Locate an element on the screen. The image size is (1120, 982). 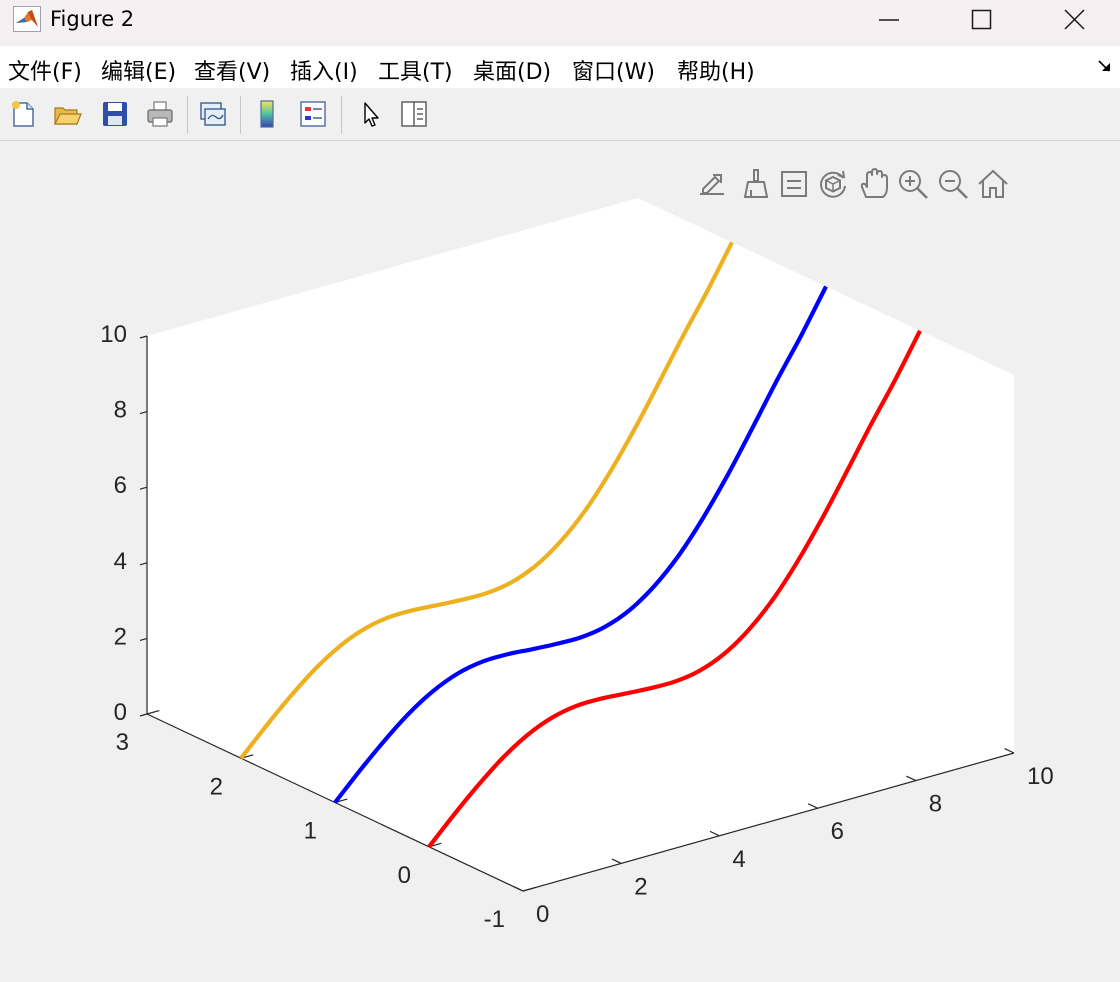
pointer-arrow-icon is located at coordinates (371, 114).